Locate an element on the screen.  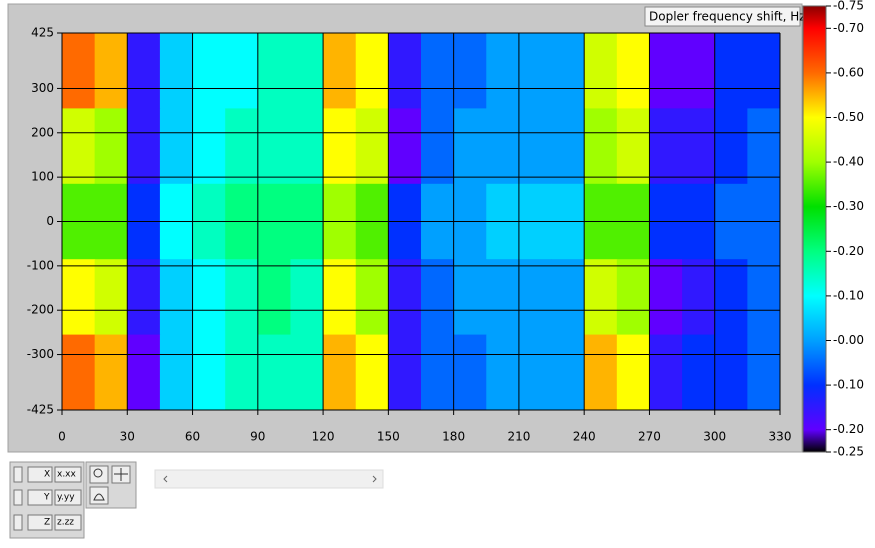
z-tick-label: -0.20 is located at coordinates (848, 429).